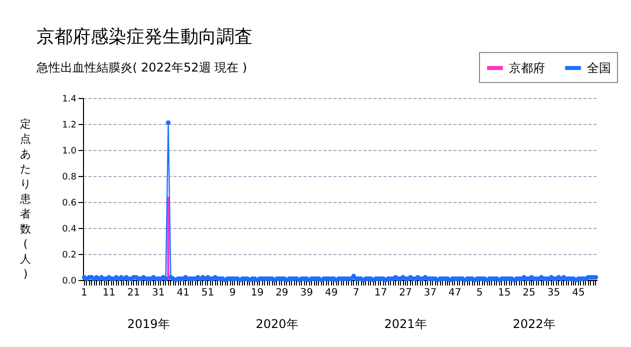 This screenshot has width=631, height=347. What do you see at coordinates (455, 293) in the screenshot?
I see `x-tick-label: 47` at bounding box center [455, 293].